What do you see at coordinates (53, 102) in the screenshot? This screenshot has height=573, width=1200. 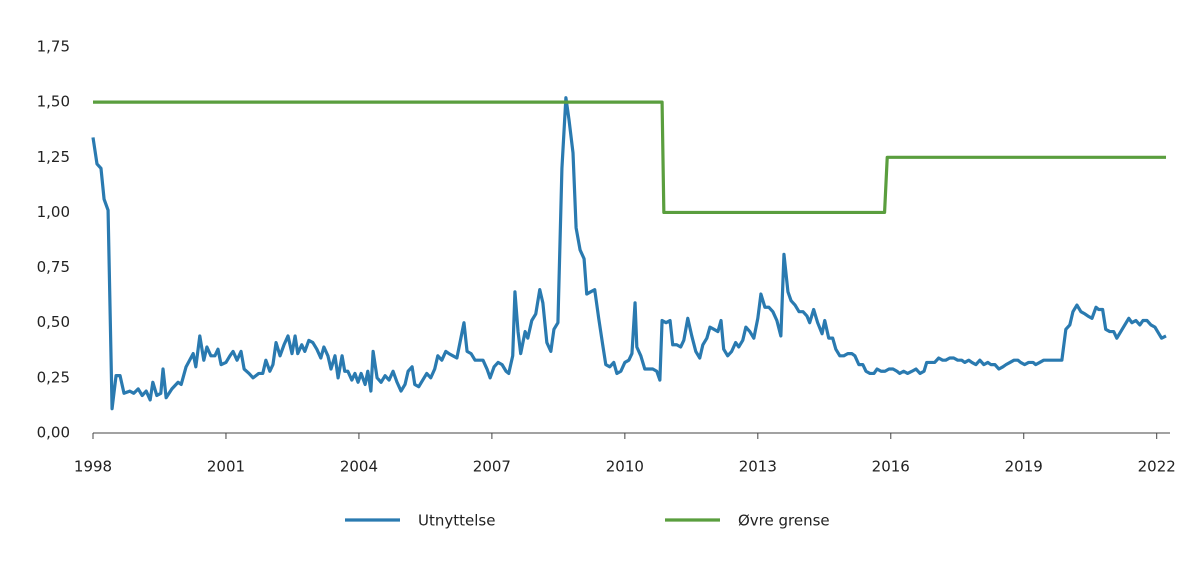 I see `y-tick-label: 1,50` at bounding box center [53, 102].